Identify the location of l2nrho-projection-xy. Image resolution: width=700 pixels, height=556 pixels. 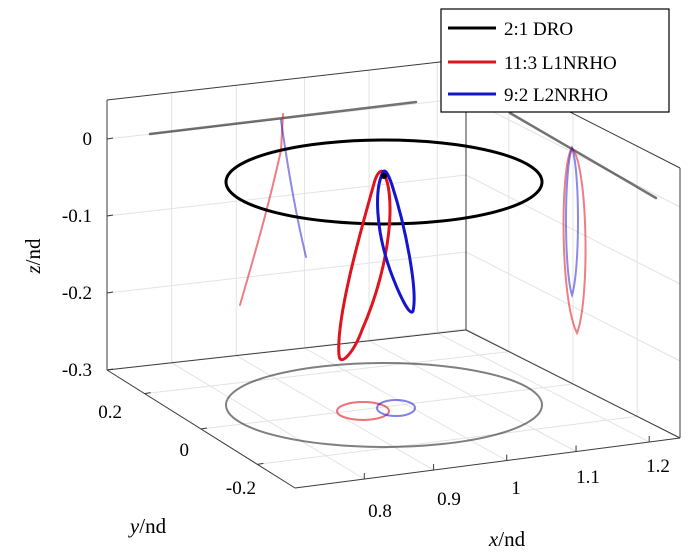
(396, 408).